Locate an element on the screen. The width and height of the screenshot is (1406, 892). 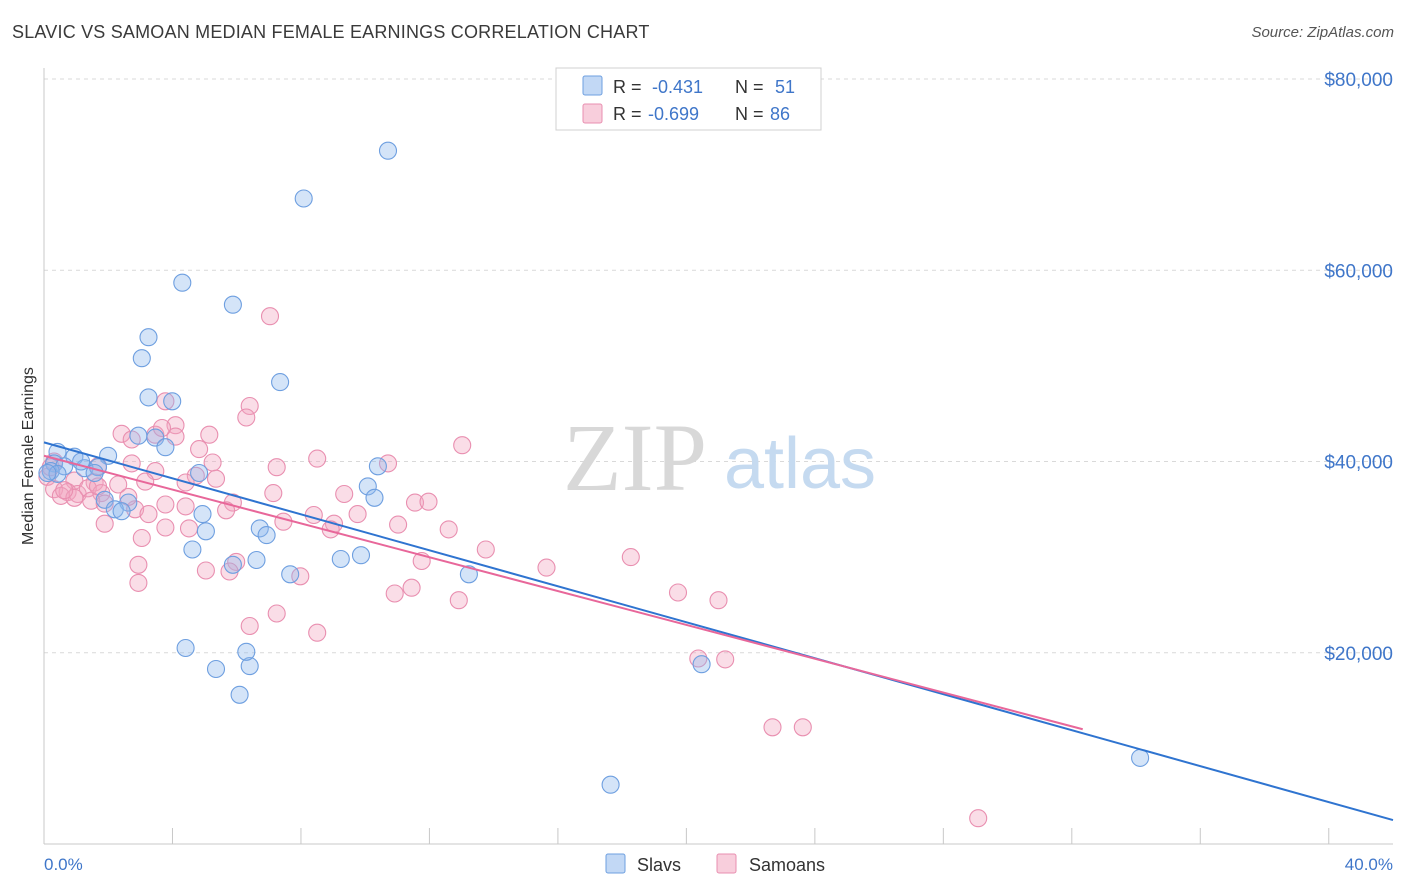
bottom-legend-label-slavs: Slavs is located at coordinates (659, 865).